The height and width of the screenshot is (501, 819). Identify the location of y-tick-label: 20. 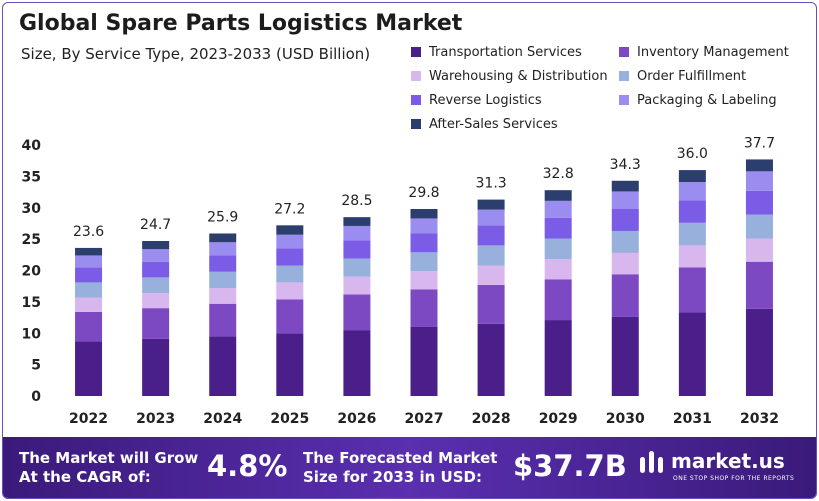
(32, 272).